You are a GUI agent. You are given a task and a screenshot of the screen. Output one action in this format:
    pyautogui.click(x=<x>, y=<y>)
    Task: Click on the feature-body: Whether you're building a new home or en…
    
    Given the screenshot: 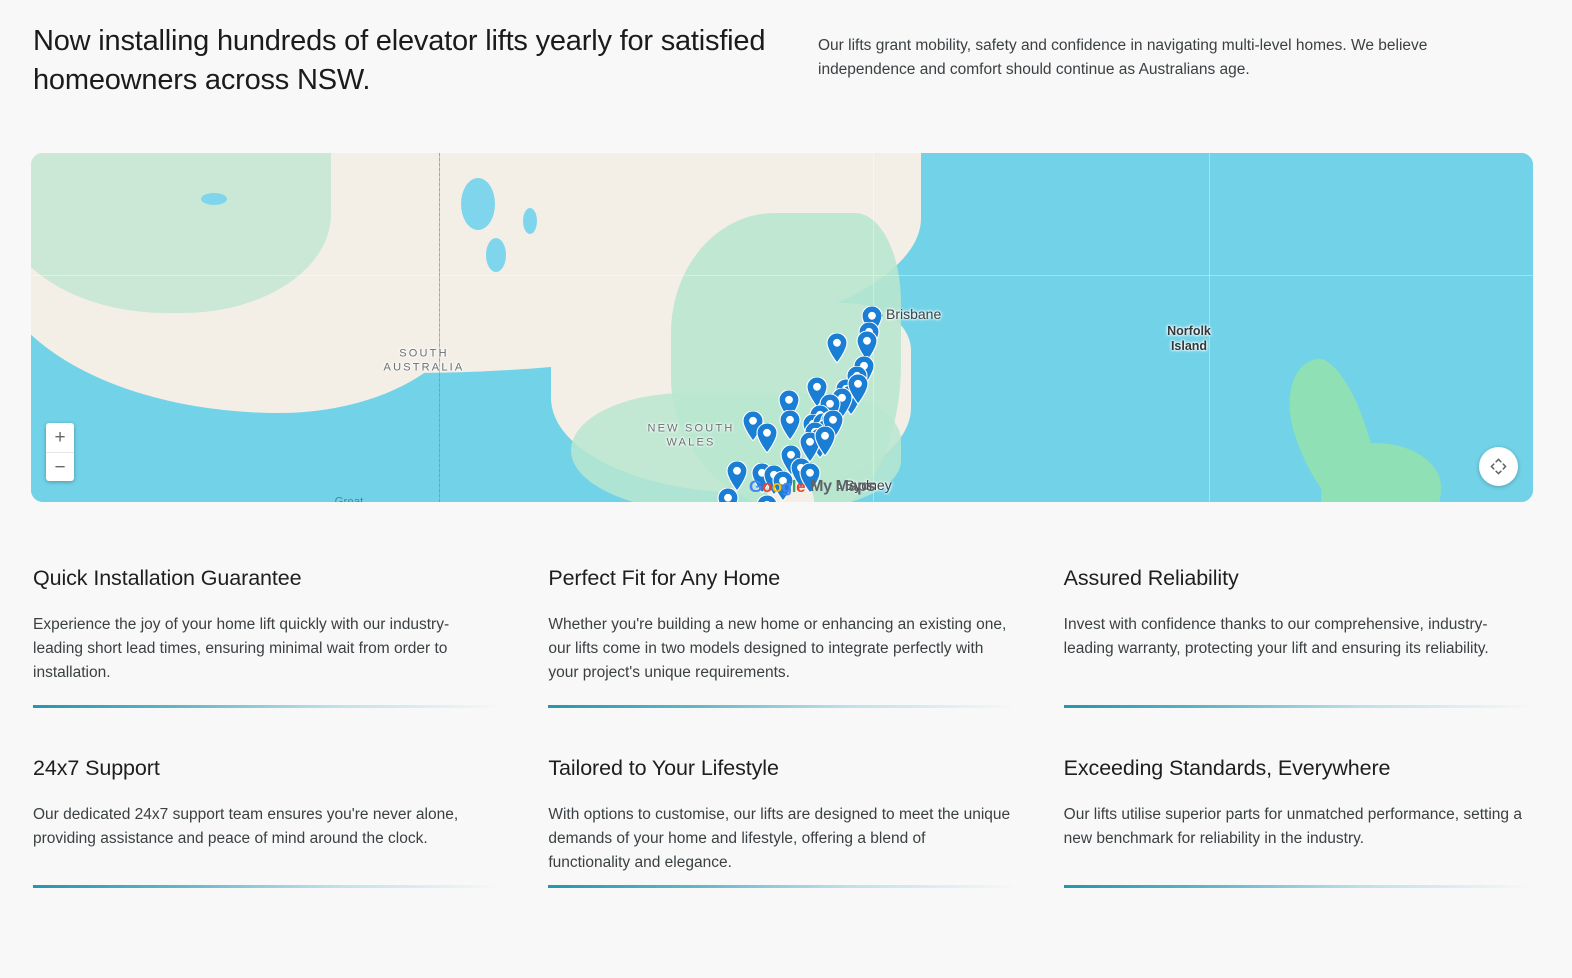 What is the action you would take?
    pyautogui.click(x=777, y=649)
    